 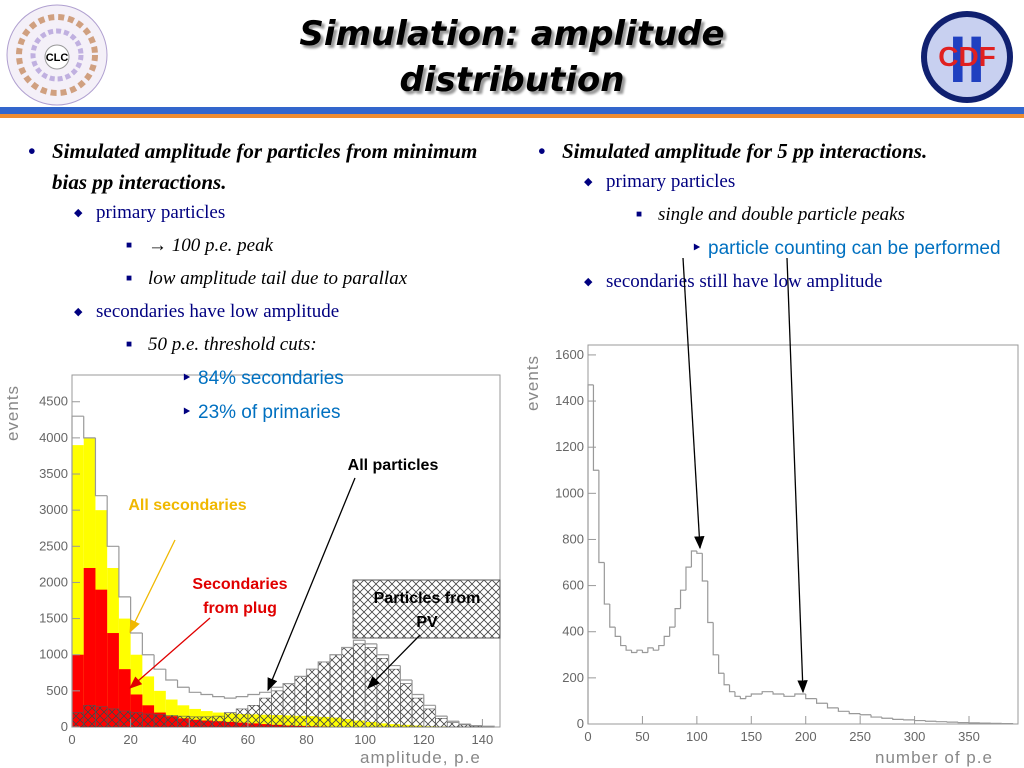 What do you see at coordinates (53, 473) in the screenshot?
I see `y-tick-label: 3500` at bounding box center [53, 473].